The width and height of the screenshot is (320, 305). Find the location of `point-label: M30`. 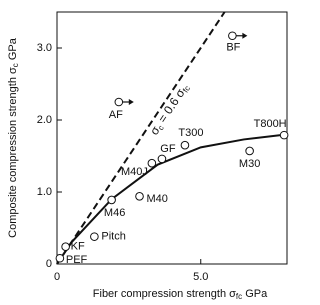

point-label: M30 is located at coordinates (249, 164).